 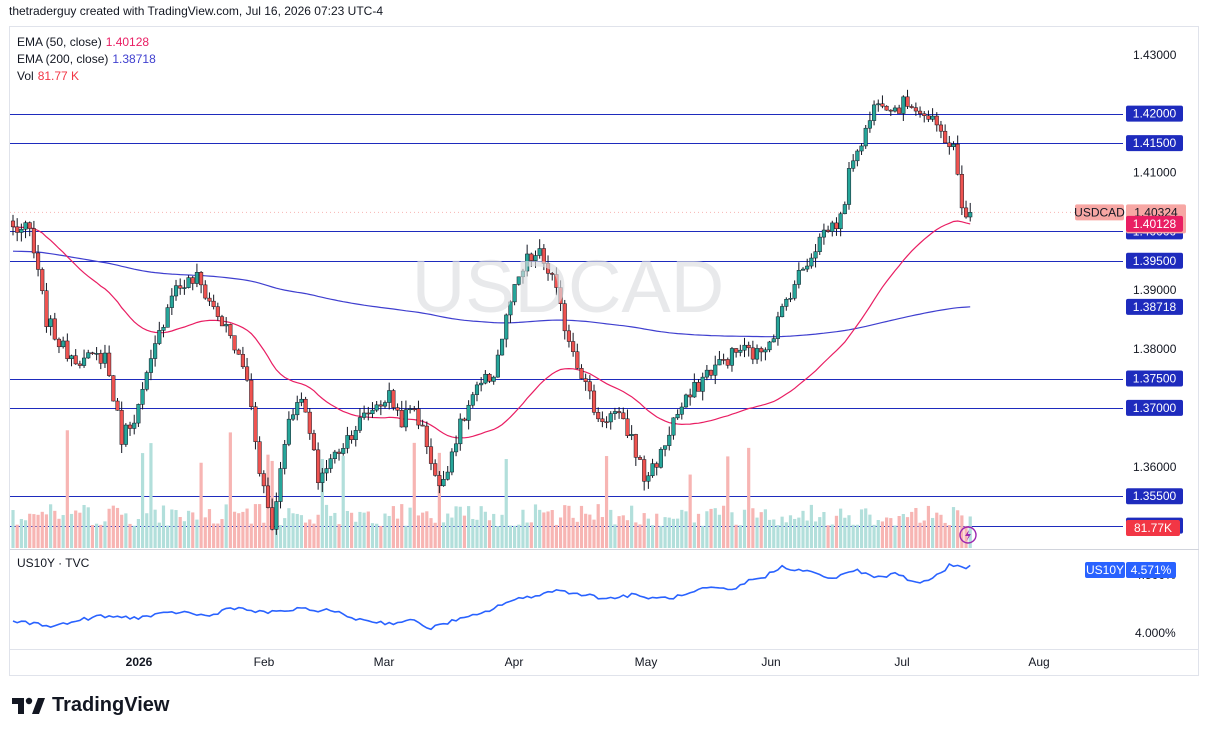 I want to click on legend-vol: Vol 81.77 K, so click(x=48, y=76).